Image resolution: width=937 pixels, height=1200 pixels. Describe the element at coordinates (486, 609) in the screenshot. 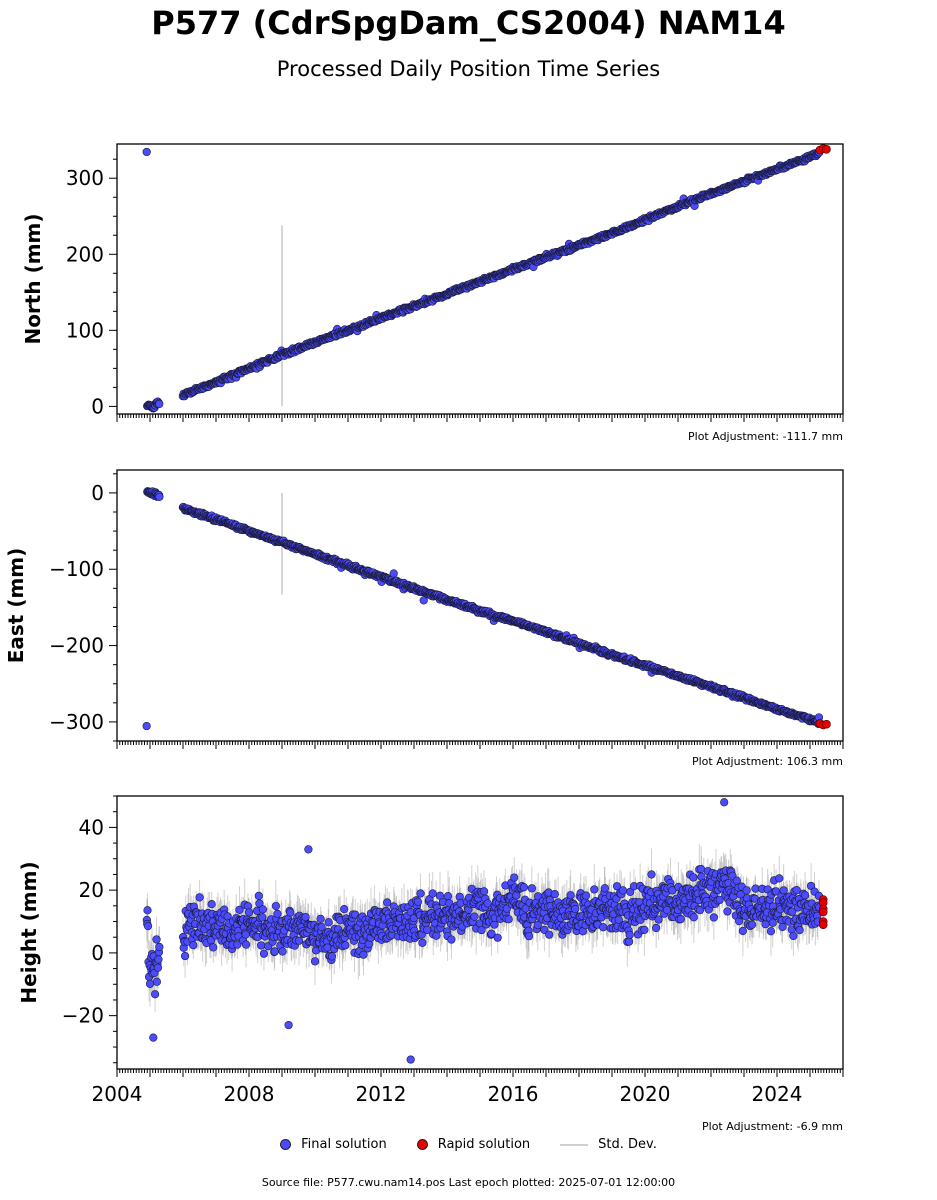

I see `plot-area` at that location.